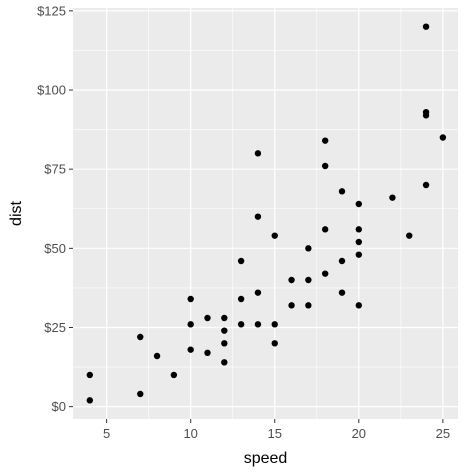 This screenshot has height=474, width=474. I want to click on x-tick-label: 20, so click(359, 433).